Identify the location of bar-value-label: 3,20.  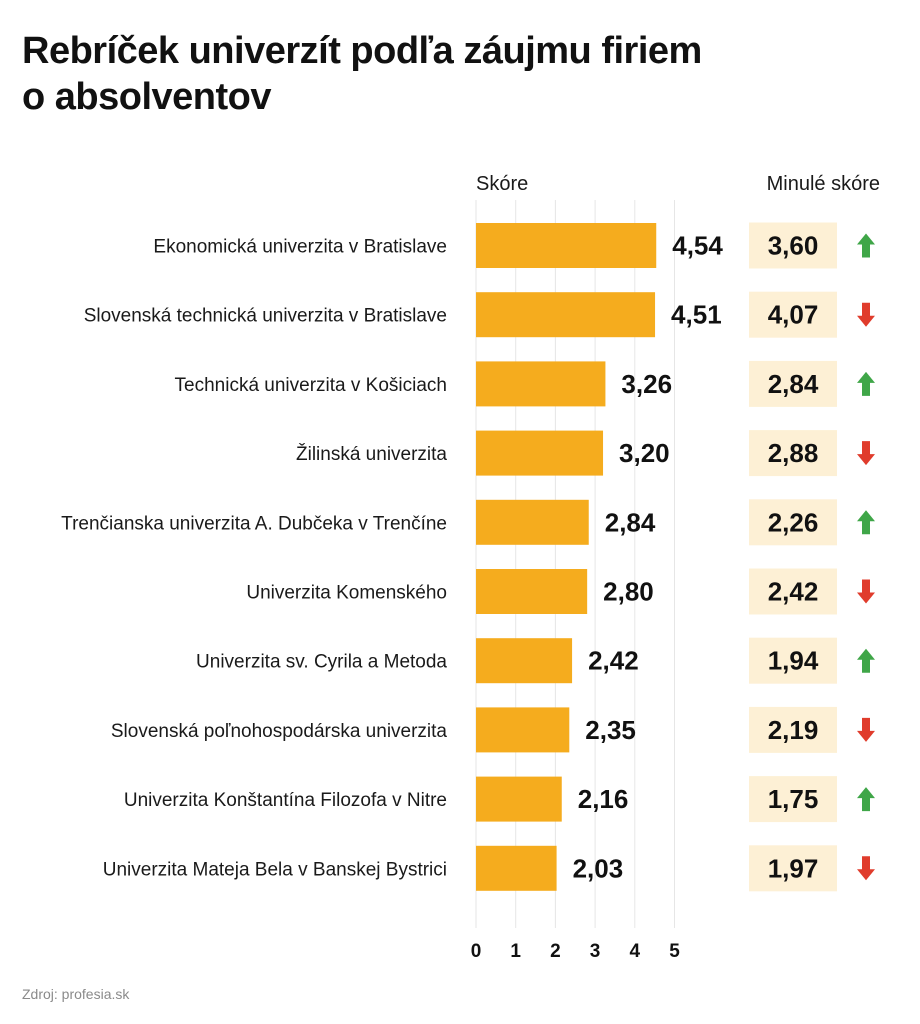
(644, 453).